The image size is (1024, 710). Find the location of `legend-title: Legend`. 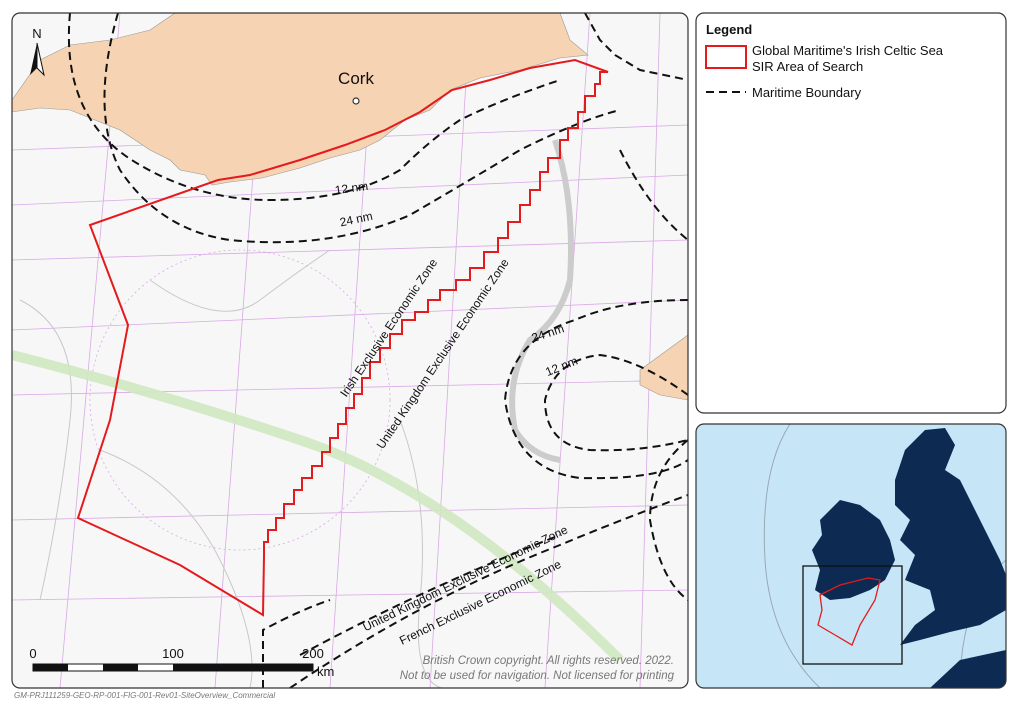

legend-title: Legend is located at coordinates (729, 29).